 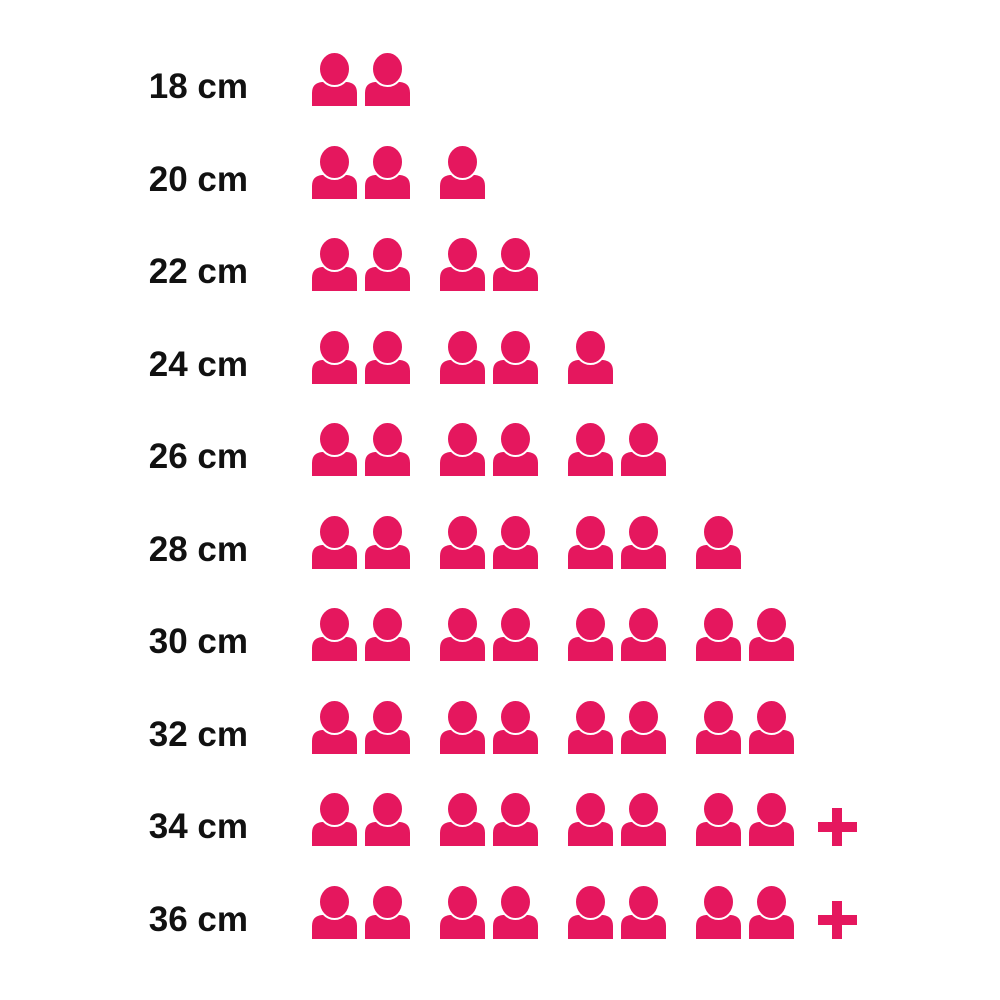 I want to click on row-label: 36 cm, so click(x=198, y=919).